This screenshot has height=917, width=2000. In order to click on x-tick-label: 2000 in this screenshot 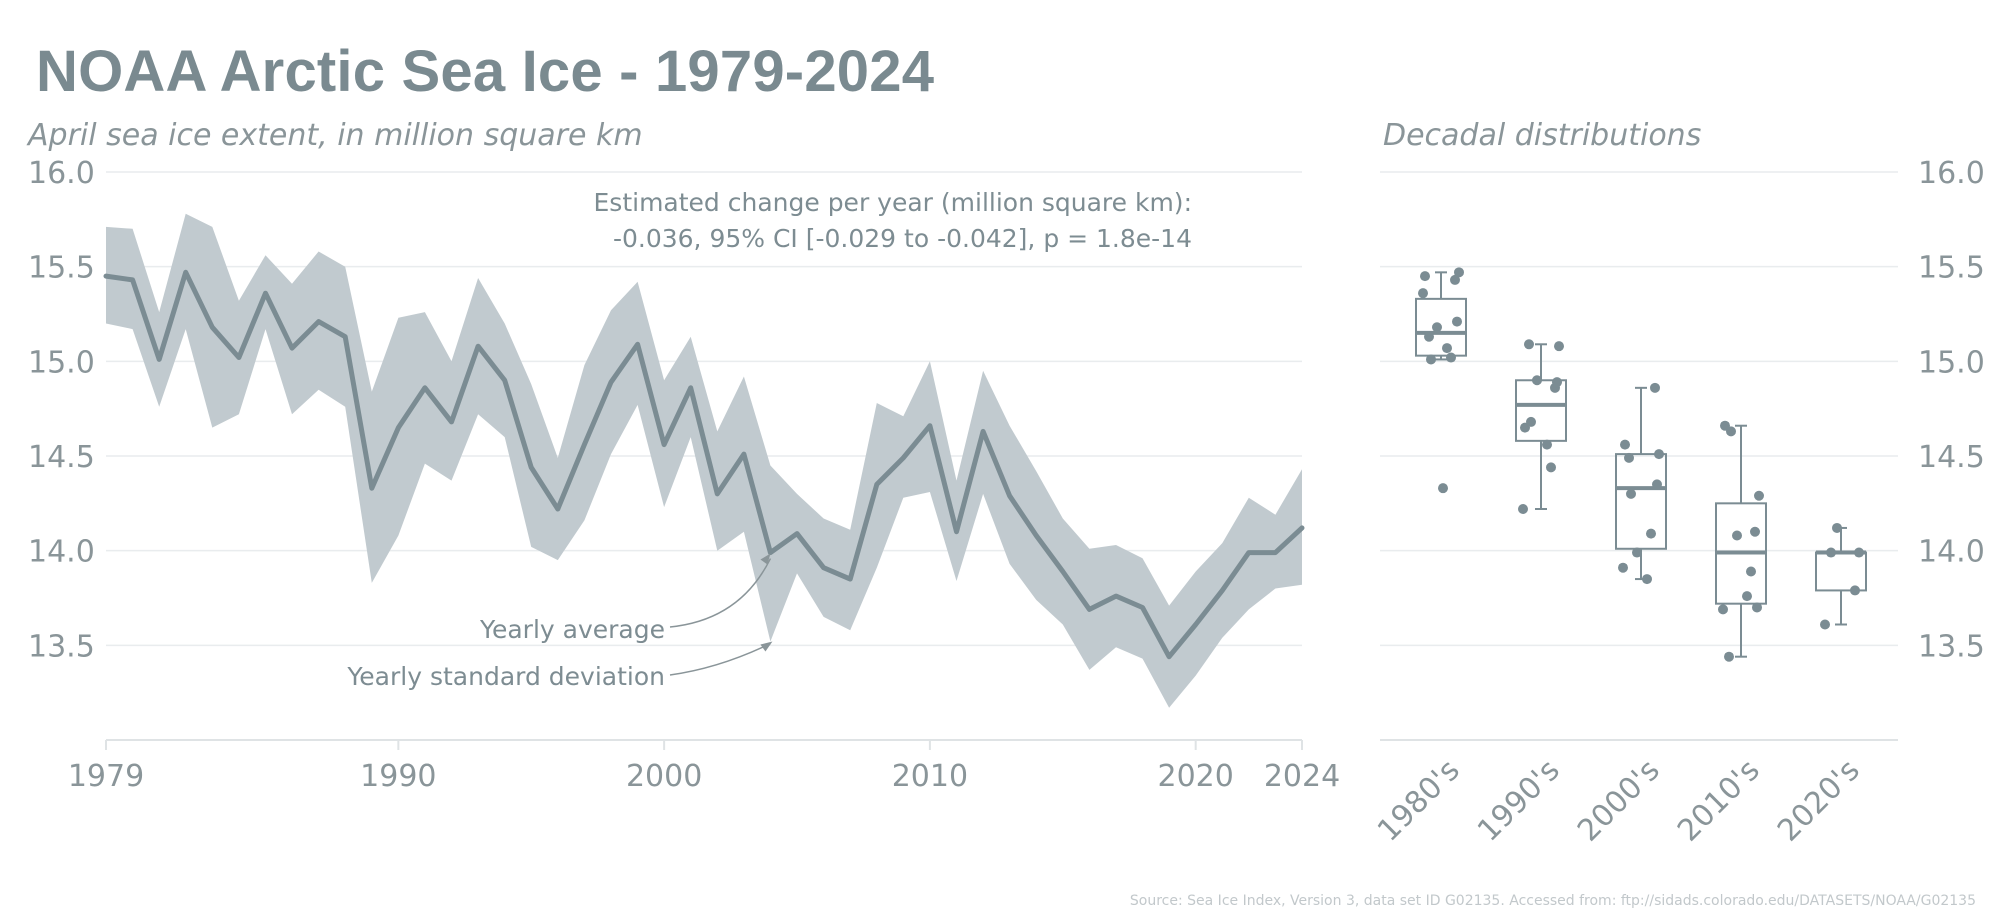, I will do `click(664, 776)`.